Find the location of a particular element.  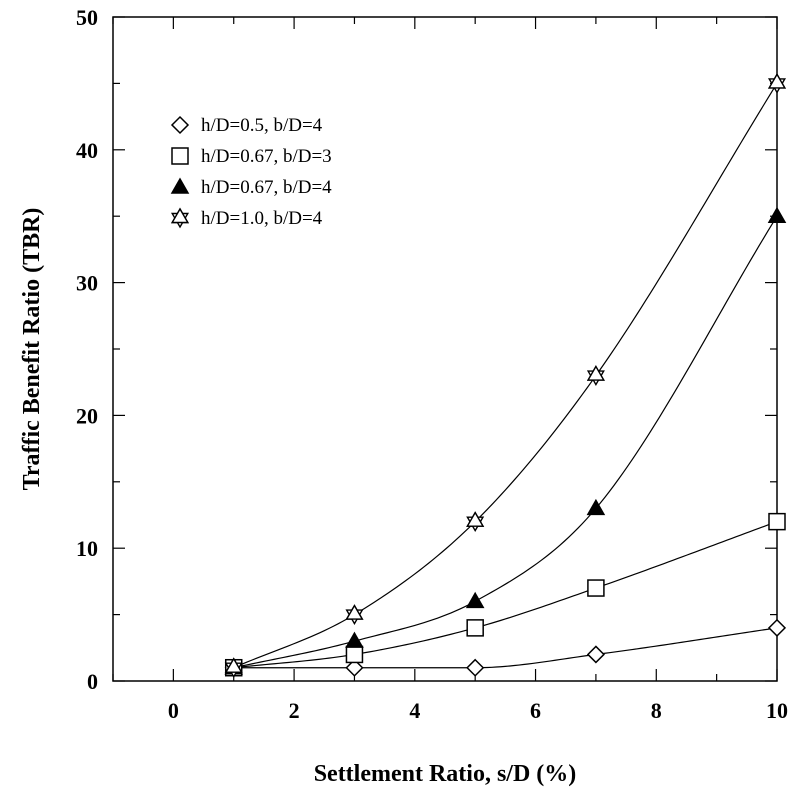

y-tick-label: 30 is located at coordinates (87, 283).